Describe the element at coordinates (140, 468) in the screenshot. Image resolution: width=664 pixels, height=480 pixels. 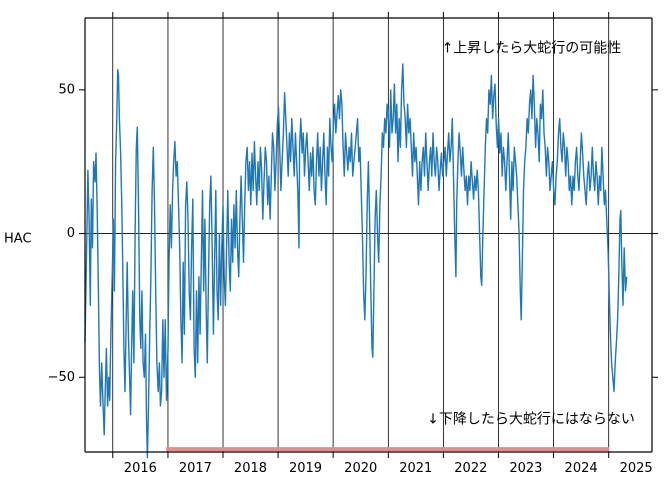
I see `x-tick-label-2016: 2016` at that location.